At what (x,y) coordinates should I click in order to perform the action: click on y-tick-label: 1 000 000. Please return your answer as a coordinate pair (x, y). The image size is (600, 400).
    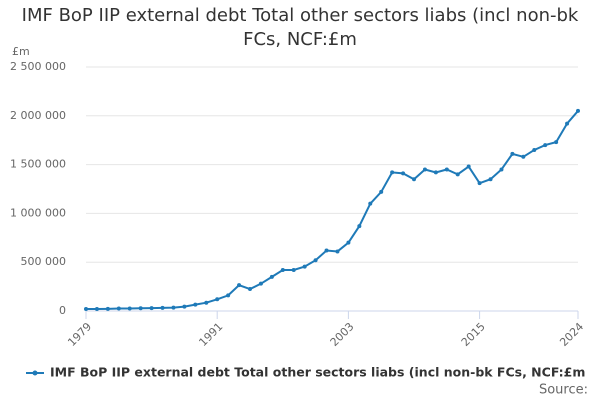
    Looking at the image, I should click on (38, 212).